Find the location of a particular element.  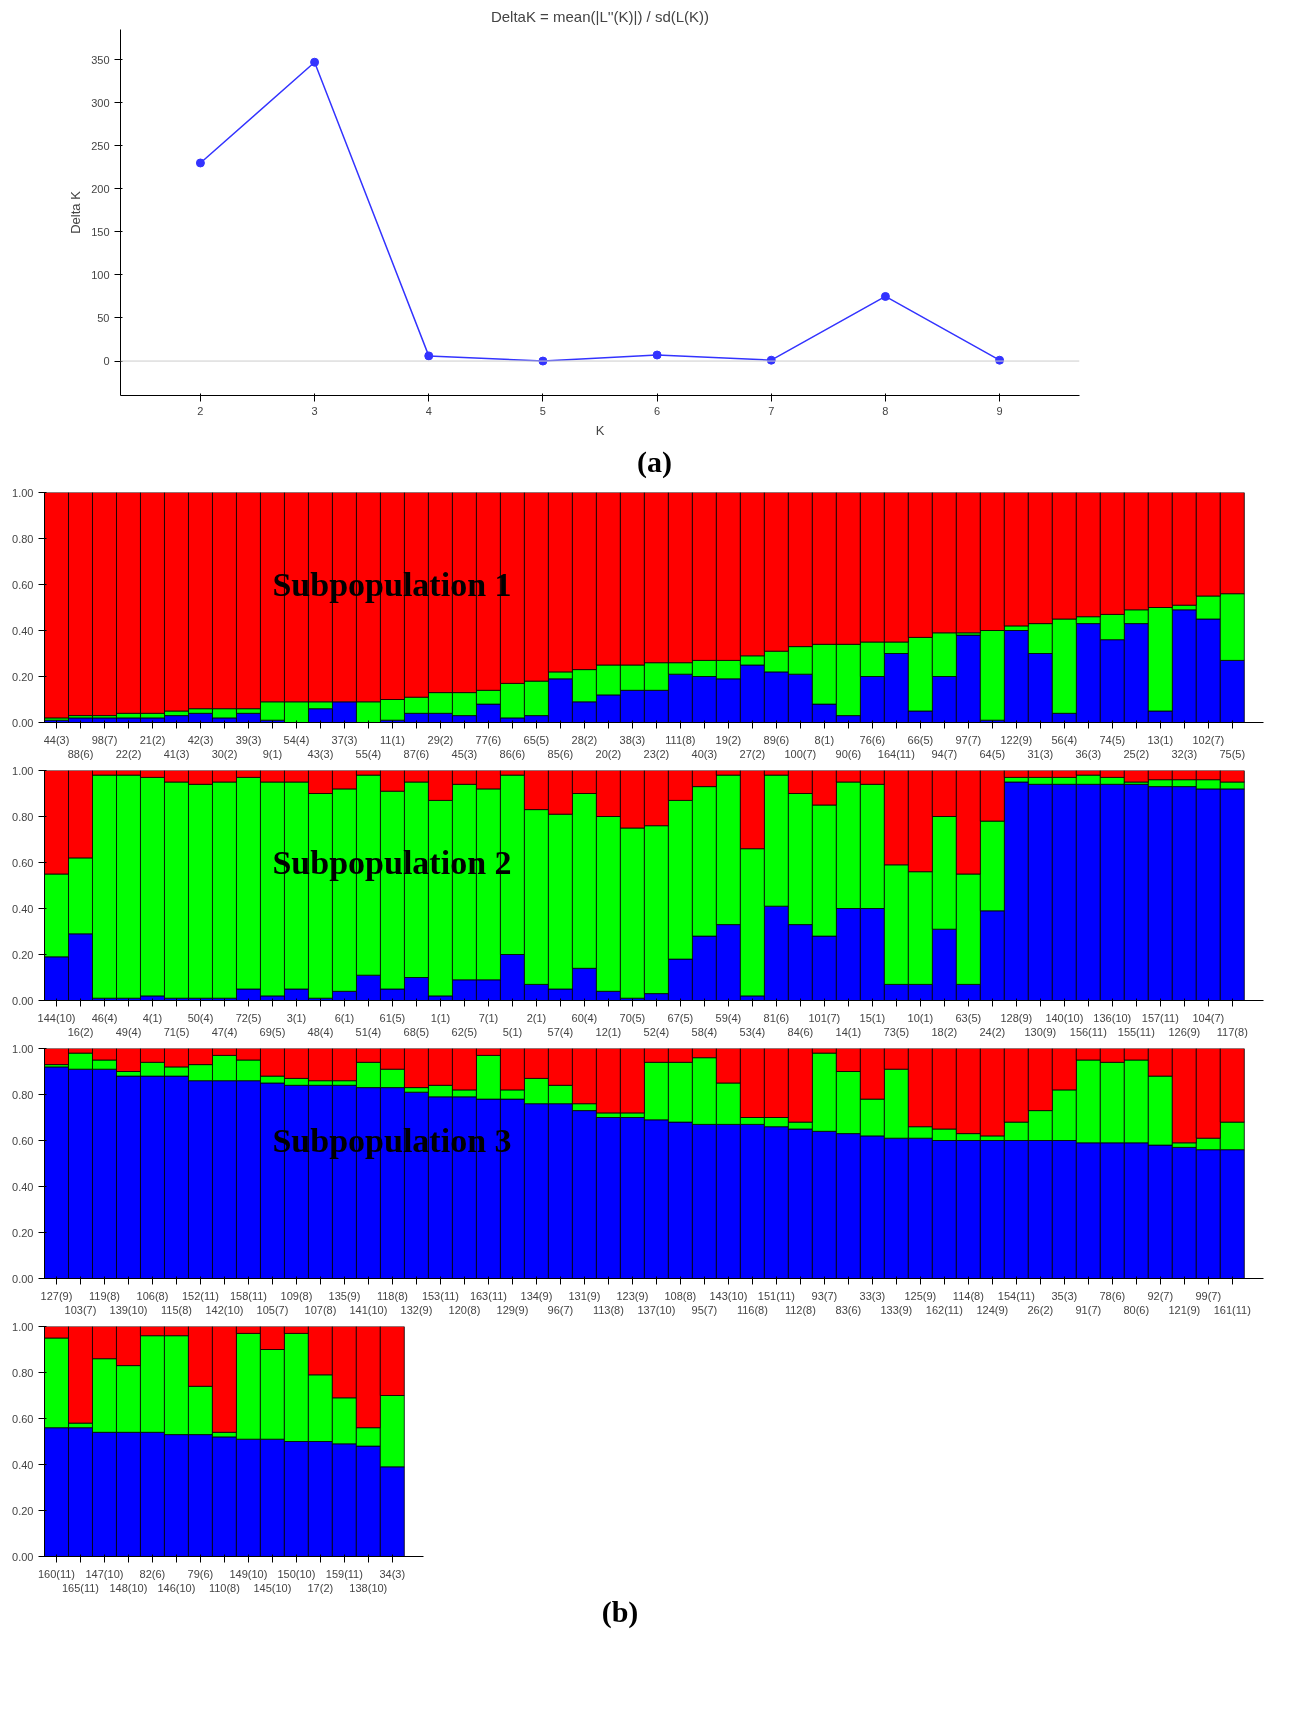

x-tick-label: 17(2) is located at coordinates (320, 1587).